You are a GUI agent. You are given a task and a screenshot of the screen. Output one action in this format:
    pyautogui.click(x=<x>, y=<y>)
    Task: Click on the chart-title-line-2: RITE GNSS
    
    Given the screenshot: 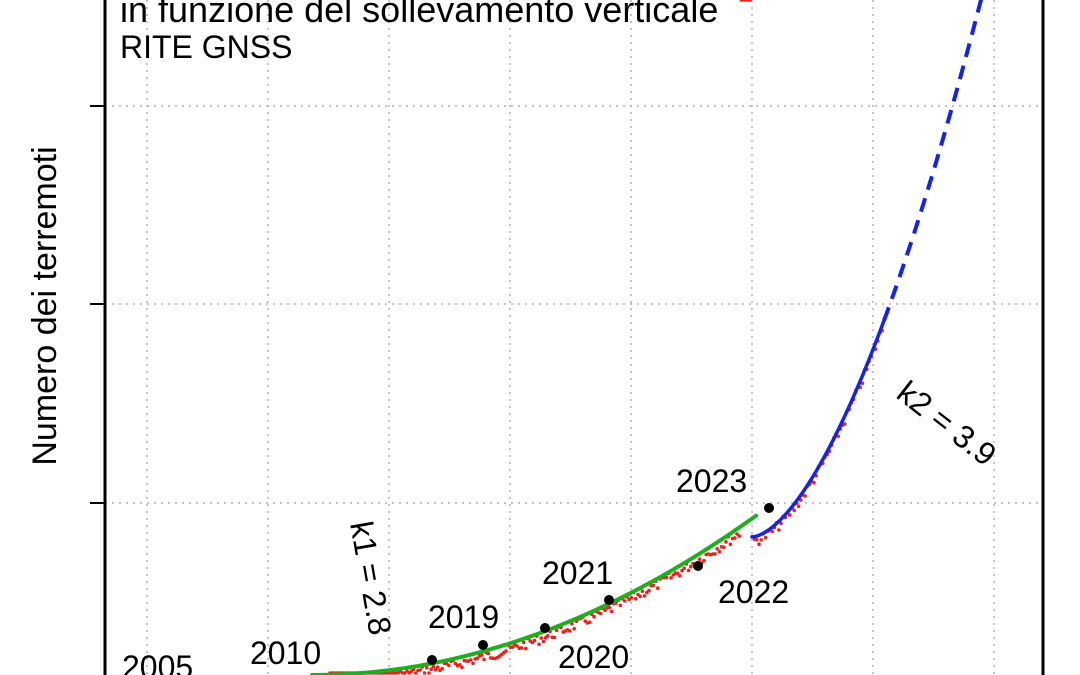 What is the action you would take?
    pyautogui.click(x=206, y=47)
    